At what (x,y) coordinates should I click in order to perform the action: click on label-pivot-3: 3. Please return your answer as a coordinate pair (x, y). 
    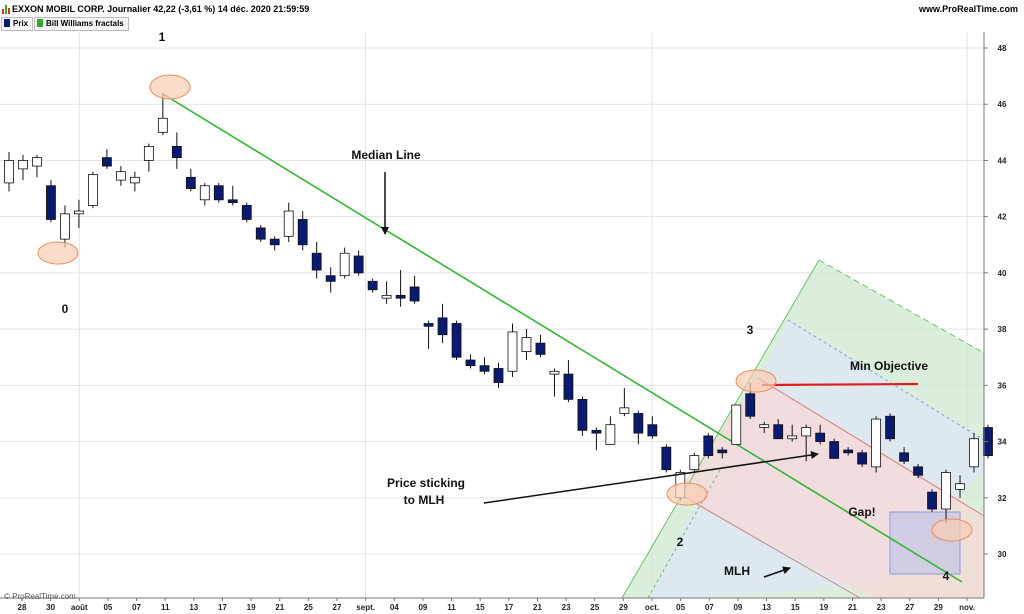
    Looking at the image, I should click on (750, 330).